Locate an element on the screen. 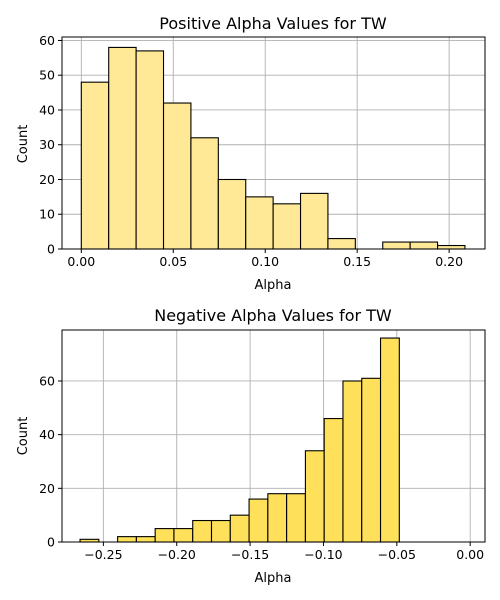  x-tick-label: −0.20 is located at coordinates (177, 554).